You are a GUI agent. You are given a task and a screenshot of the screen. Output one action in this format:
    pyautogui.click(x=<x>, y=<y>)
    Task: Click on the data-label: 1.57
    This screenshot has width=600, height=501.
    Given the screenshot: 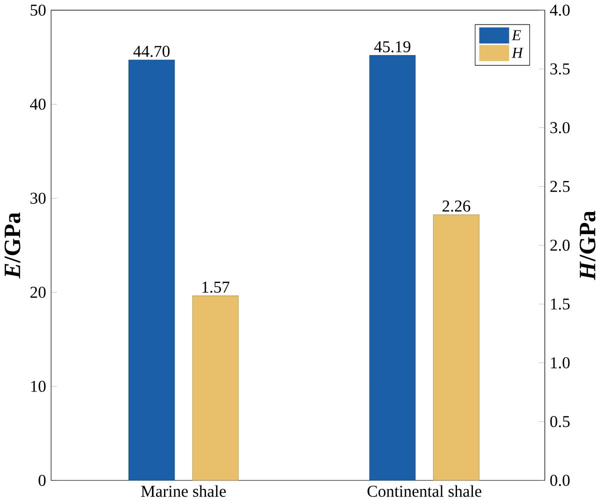 What is the action you would take?
    pyautogui.click(x=216, y=287)
    